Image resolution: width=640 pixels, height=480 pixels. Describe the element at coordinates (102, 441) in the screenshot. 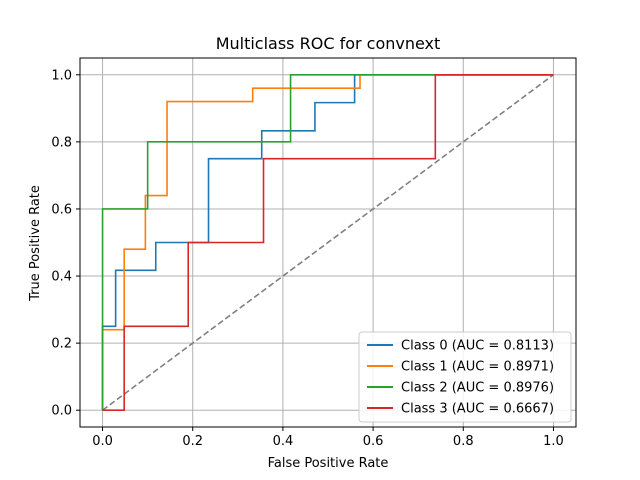

I see `x-tick-label: 0.0` at that location.